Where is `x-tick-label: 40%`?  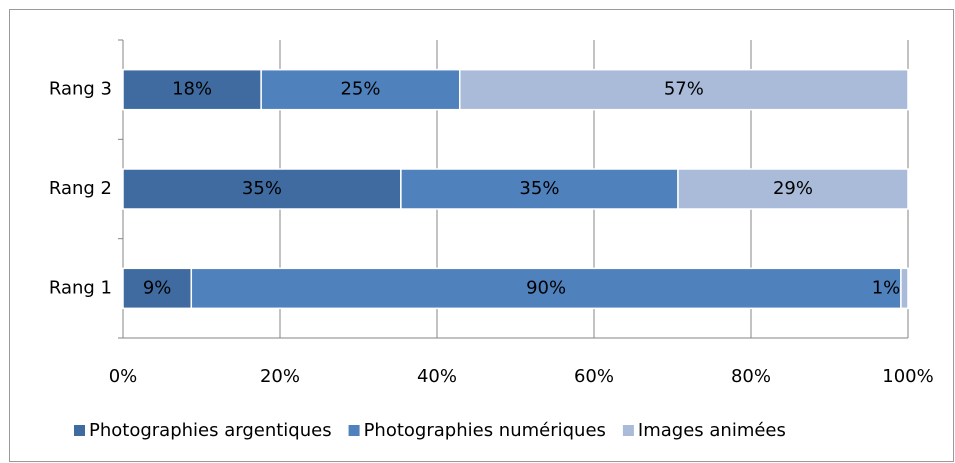
x-tick-label: 40% is located at coordinates (437, 376).